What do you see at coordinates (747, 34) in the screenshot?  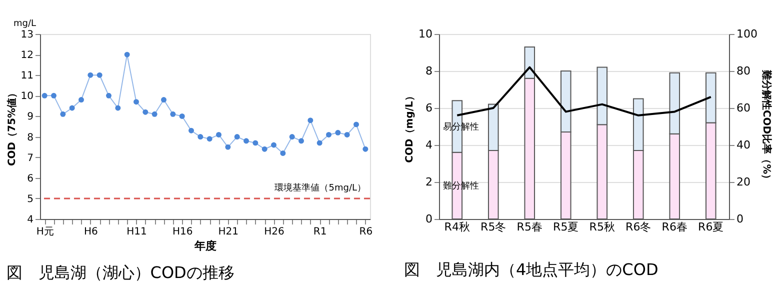 I see `y2-tick-label: 100` at bounding box center [747, 34].